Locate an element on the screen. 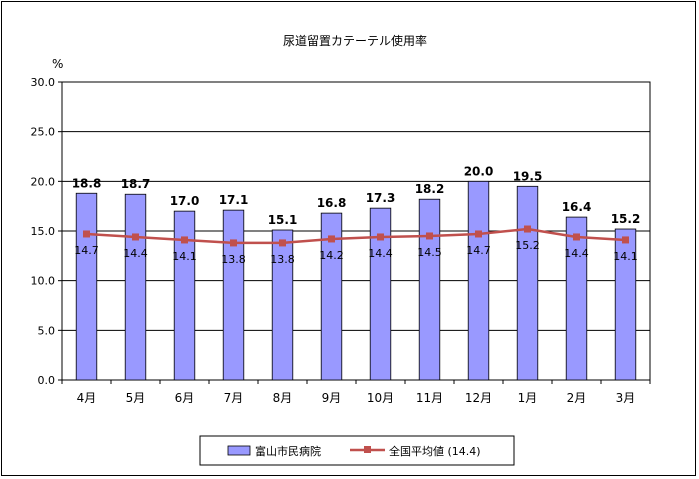 The image size is (699, 479). y-tick-label: 10.0 is located at coordinates (43, 281).